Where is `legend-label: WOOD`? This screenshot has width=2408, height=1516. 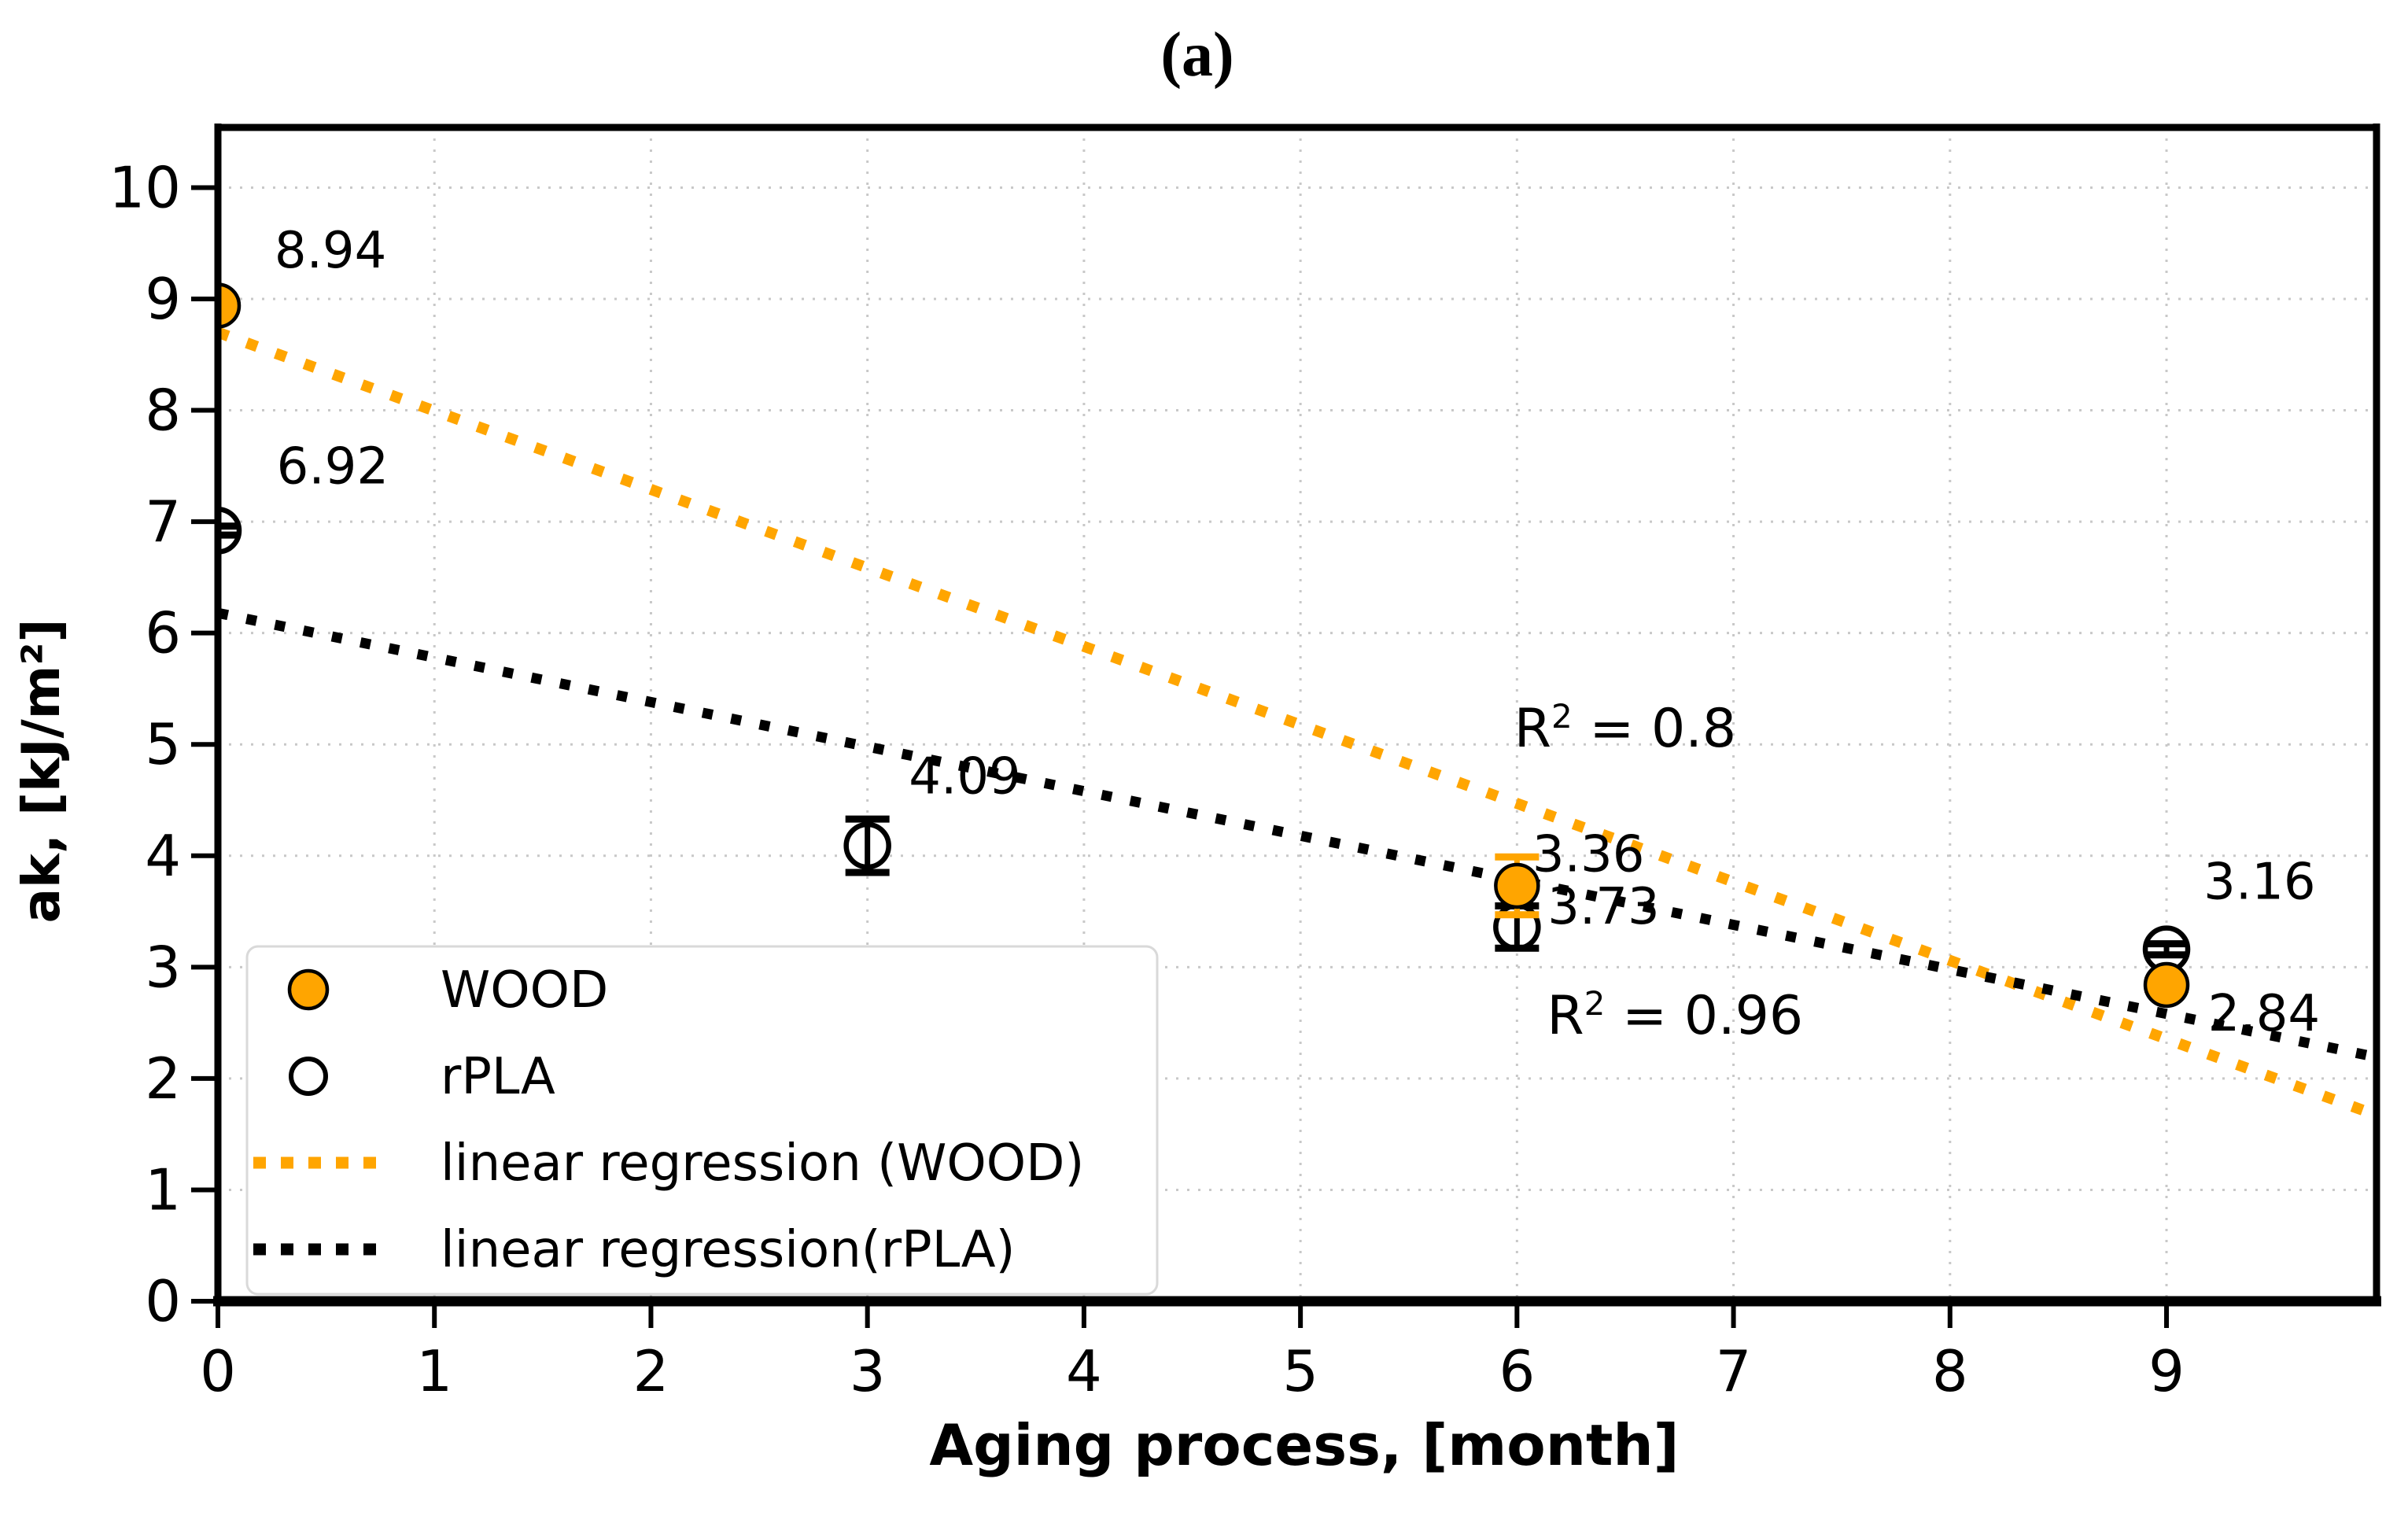
legend-label: WOOD is located at coordinates (525, 991).